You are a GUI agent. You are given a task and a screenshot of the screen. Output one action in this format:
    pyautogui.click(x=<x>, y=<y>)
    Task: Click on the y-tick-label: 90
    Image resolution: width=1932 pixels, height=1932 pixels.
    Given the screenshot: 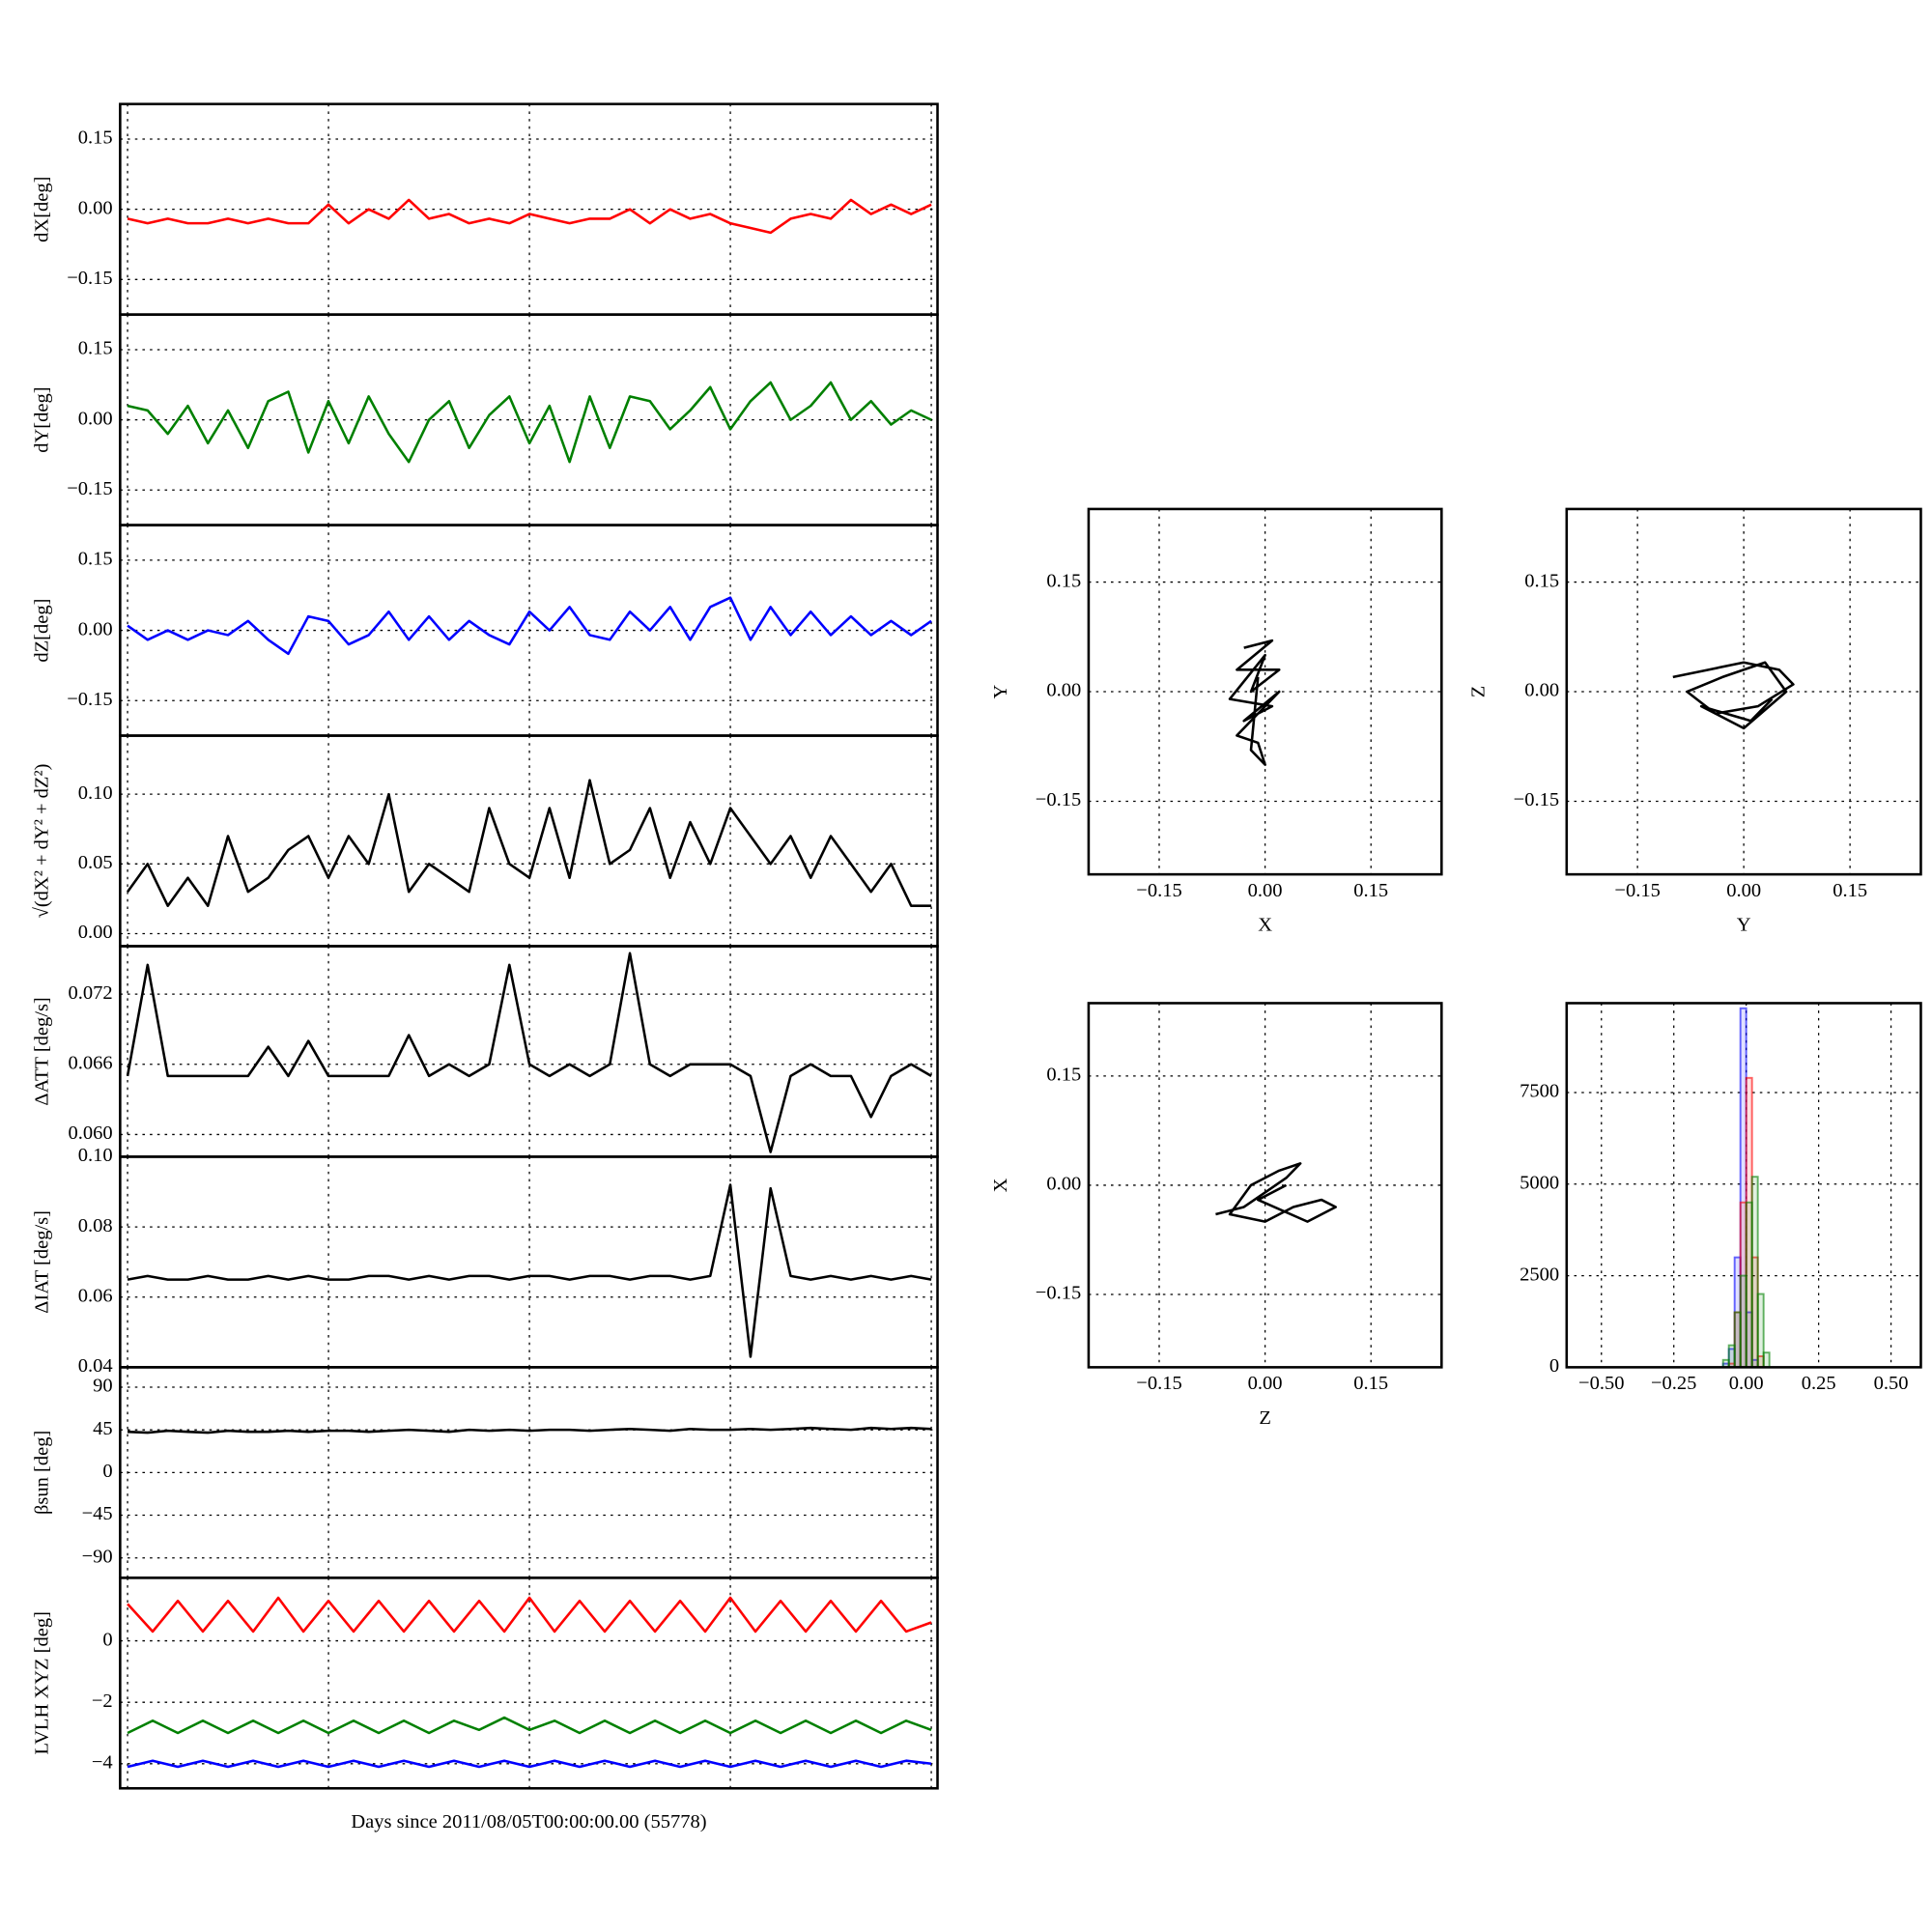 What is the action you would take?
    pyautogui.click(x=102, y=1386)
    